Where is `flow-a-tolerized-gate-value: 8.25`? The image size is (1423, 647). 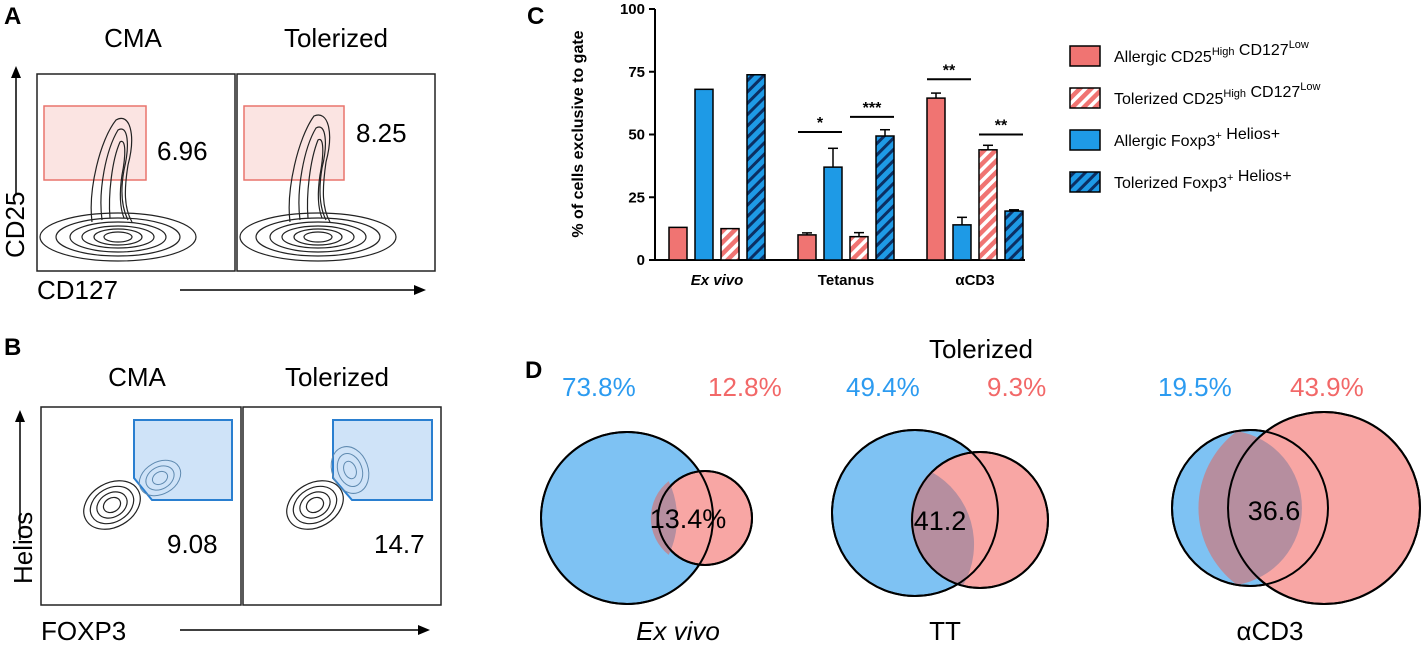
flow-a-tolerized-gate-value: 8.25 is located at coordinates (381, 133).